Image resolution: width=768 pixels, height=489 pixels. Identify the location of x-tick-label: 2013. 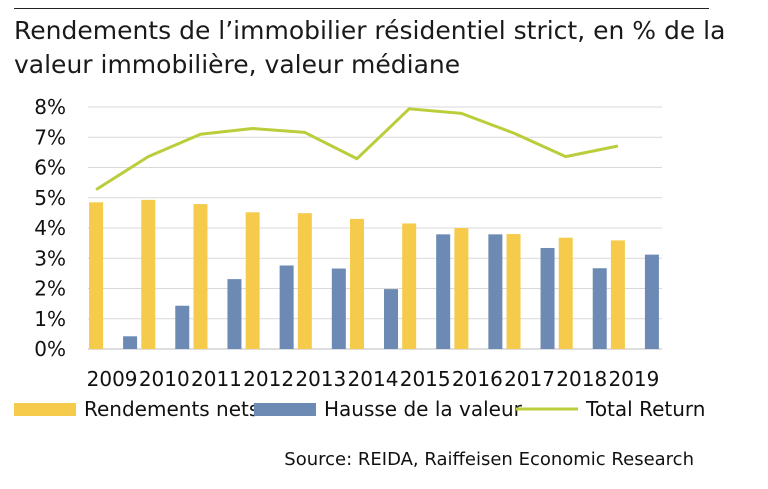
(320, 379).